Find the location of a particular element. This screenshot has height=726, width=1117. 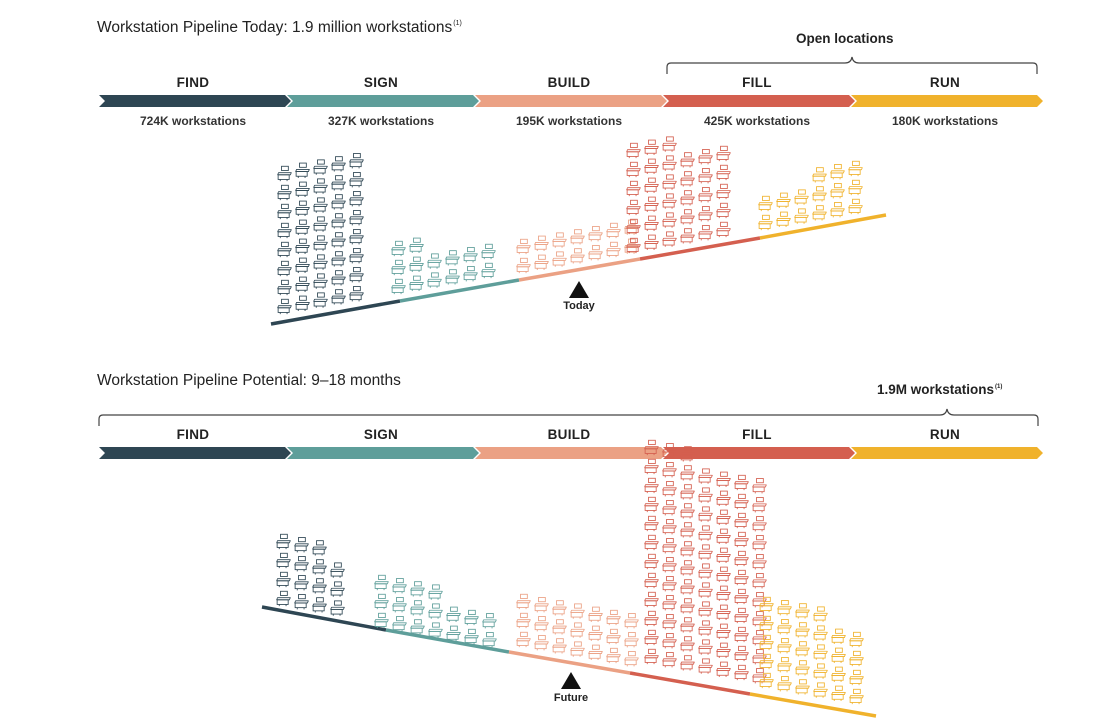

today-fulcrum-icon is located at coordinates (579, 289).